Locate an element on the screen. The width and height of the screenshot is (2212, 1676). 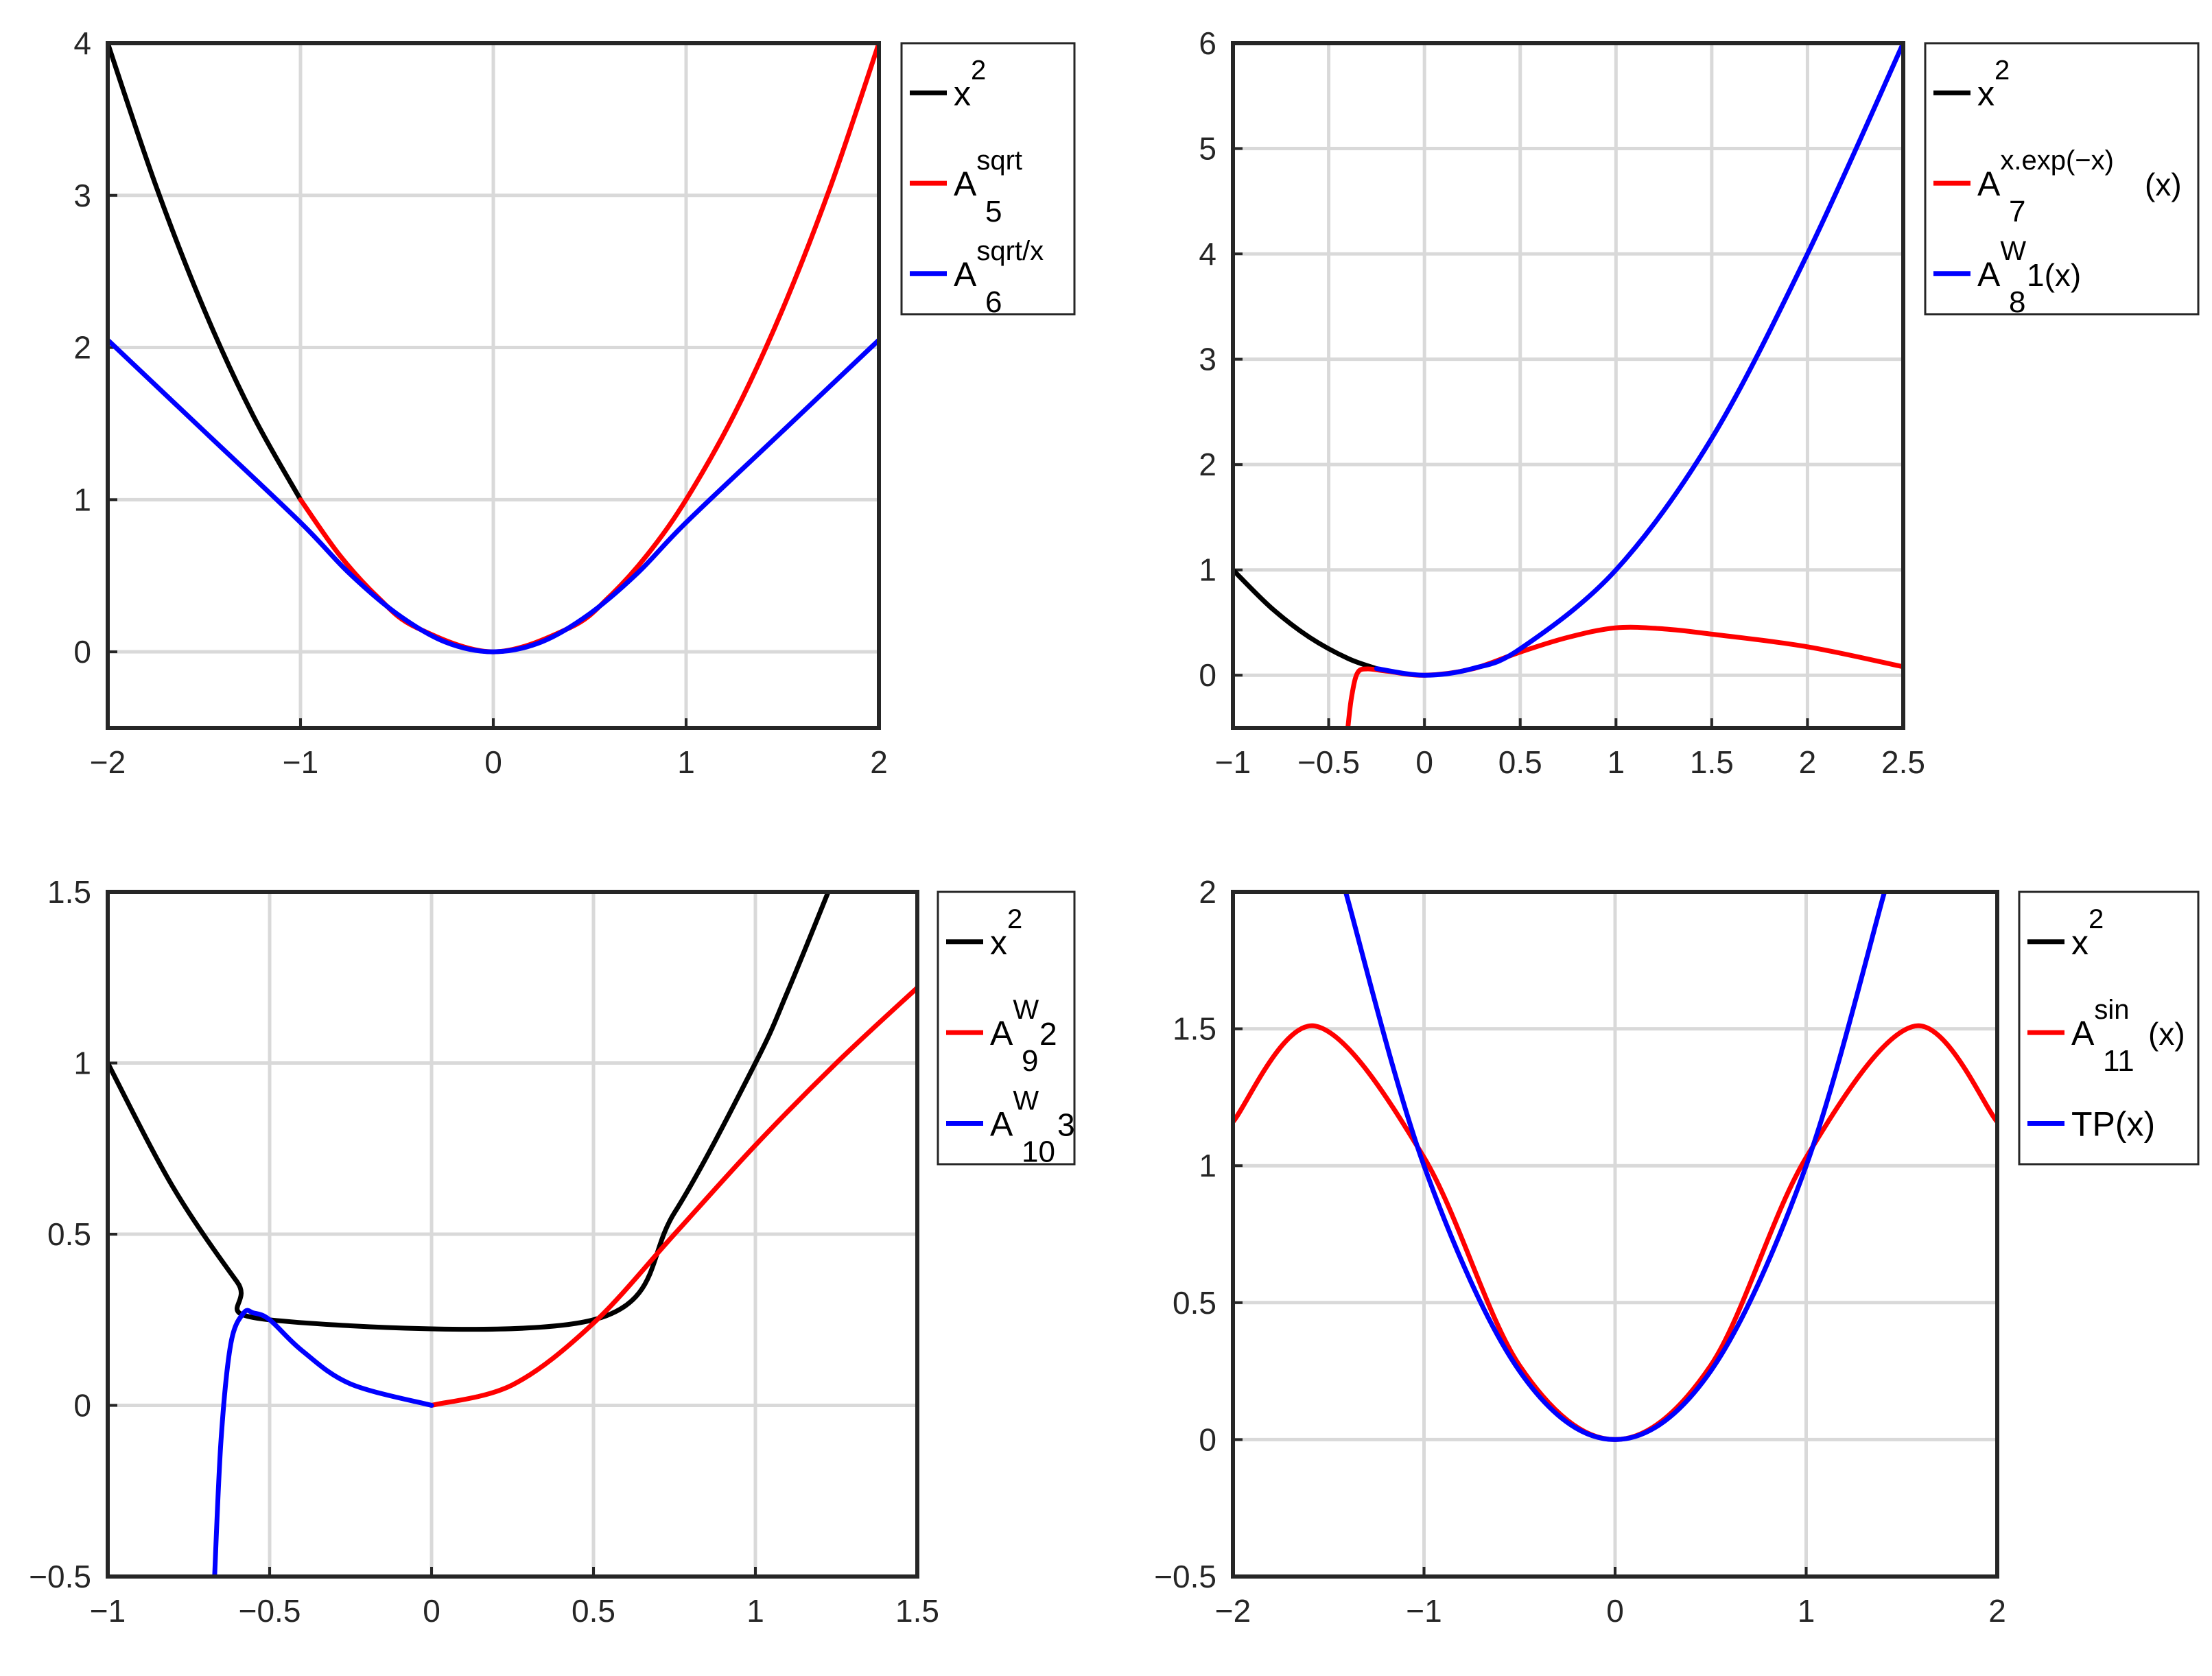
plot-area is located at coordinates (1568, 385).